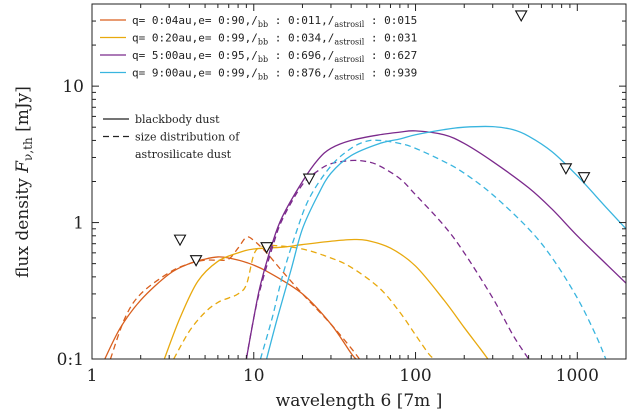 The image size is (644, 419). I want to click on series-2-blackbody-line, so click(326, 298).